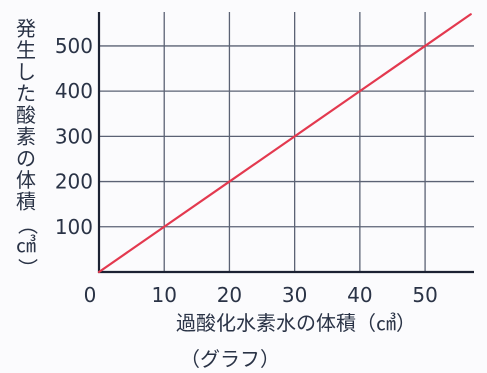 Image resolution: width=487 pixels, height=373 pixels. What do you see at coordinates (424, 295) in the screenshot?
I see `x-tick-label: 50` at bounding box center [424, 295].